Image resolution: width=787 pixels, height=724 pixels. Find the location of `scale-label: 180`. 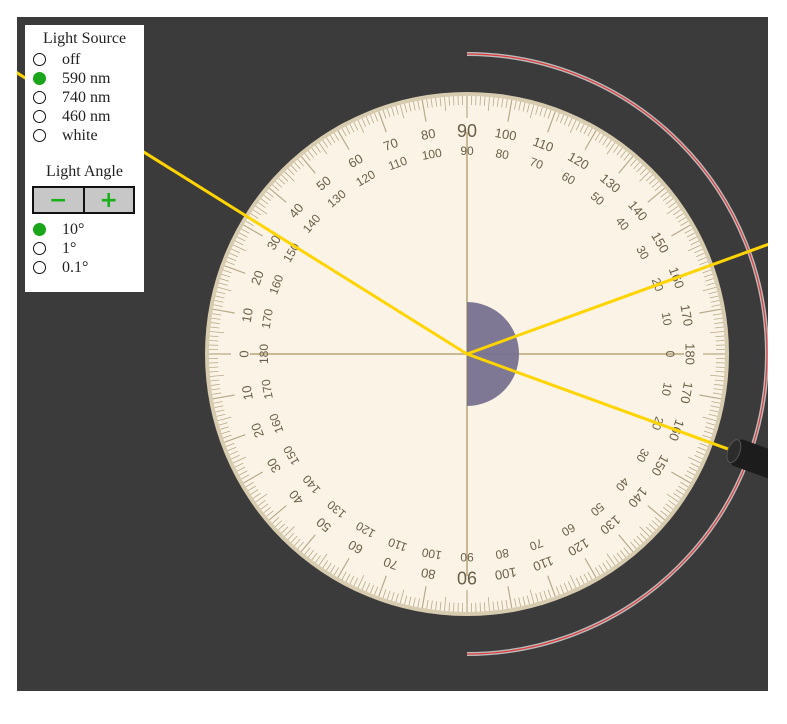

scale-label: 180 is located at coordinates (264, 354).